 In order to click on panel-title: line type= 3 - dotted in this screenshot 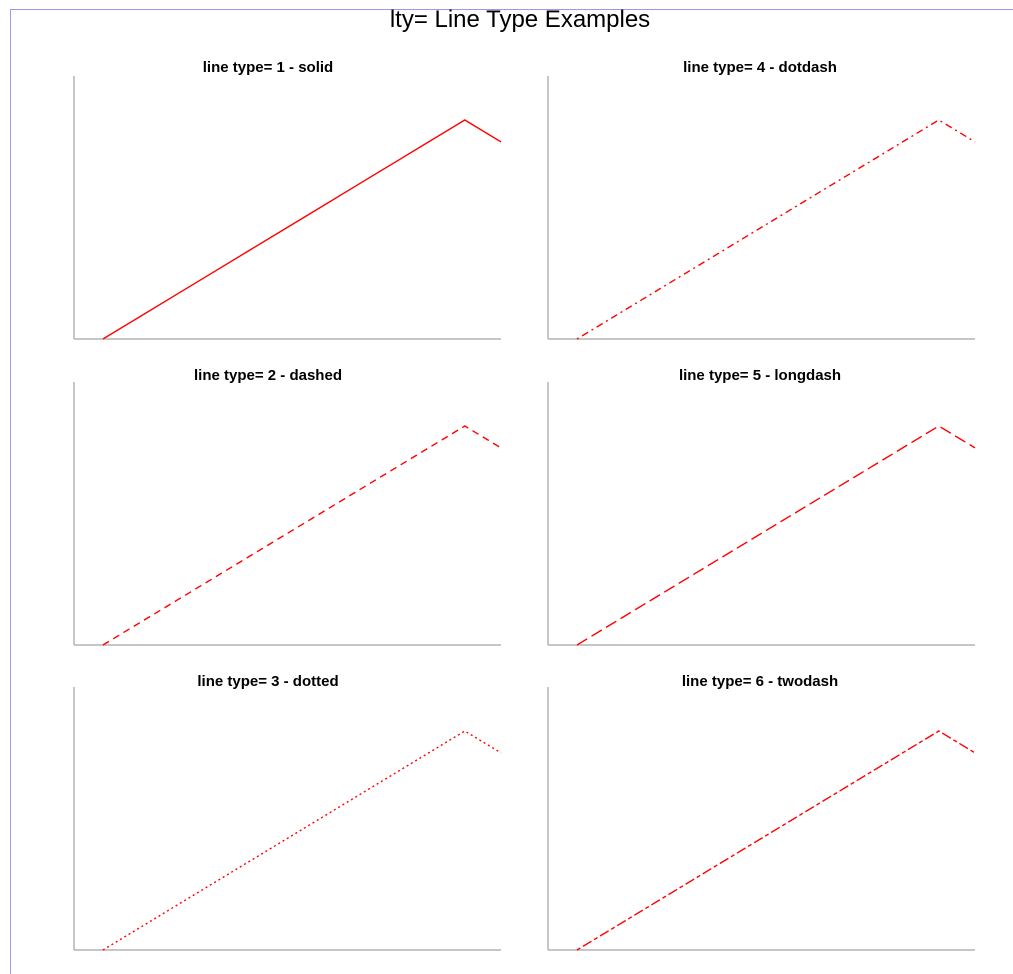, I will do `click(267, 681)`.